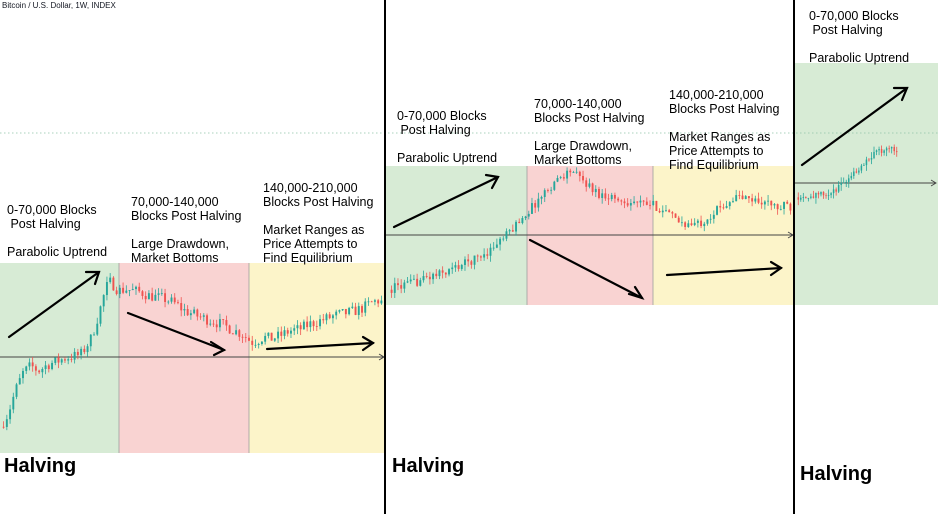 The height and width of the screenshot is (519, 938). I want to click on annotation-line: Price Attempts to, so click(310, 244).